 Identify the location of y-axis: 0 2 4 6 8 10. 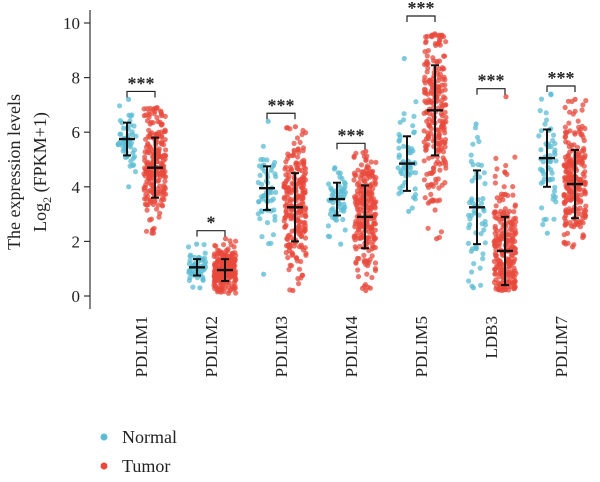
(77, 159).